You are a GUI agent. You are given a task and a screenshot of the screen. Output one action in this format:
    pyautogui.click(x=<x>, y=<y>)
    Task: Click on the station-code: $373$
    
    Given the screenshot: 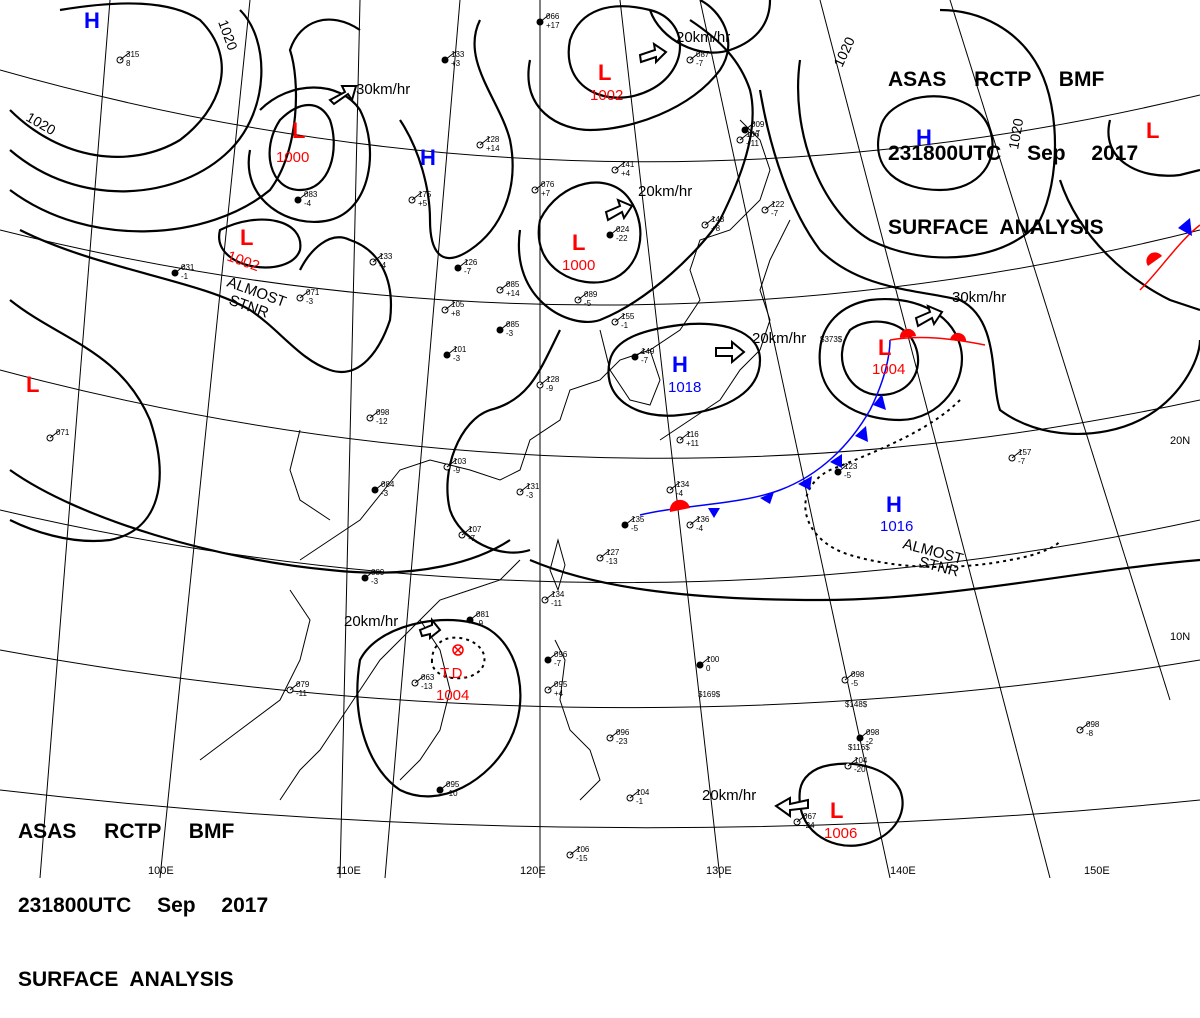 What is the action you would take?
    pyautogui.click(x=831, y=339)
    